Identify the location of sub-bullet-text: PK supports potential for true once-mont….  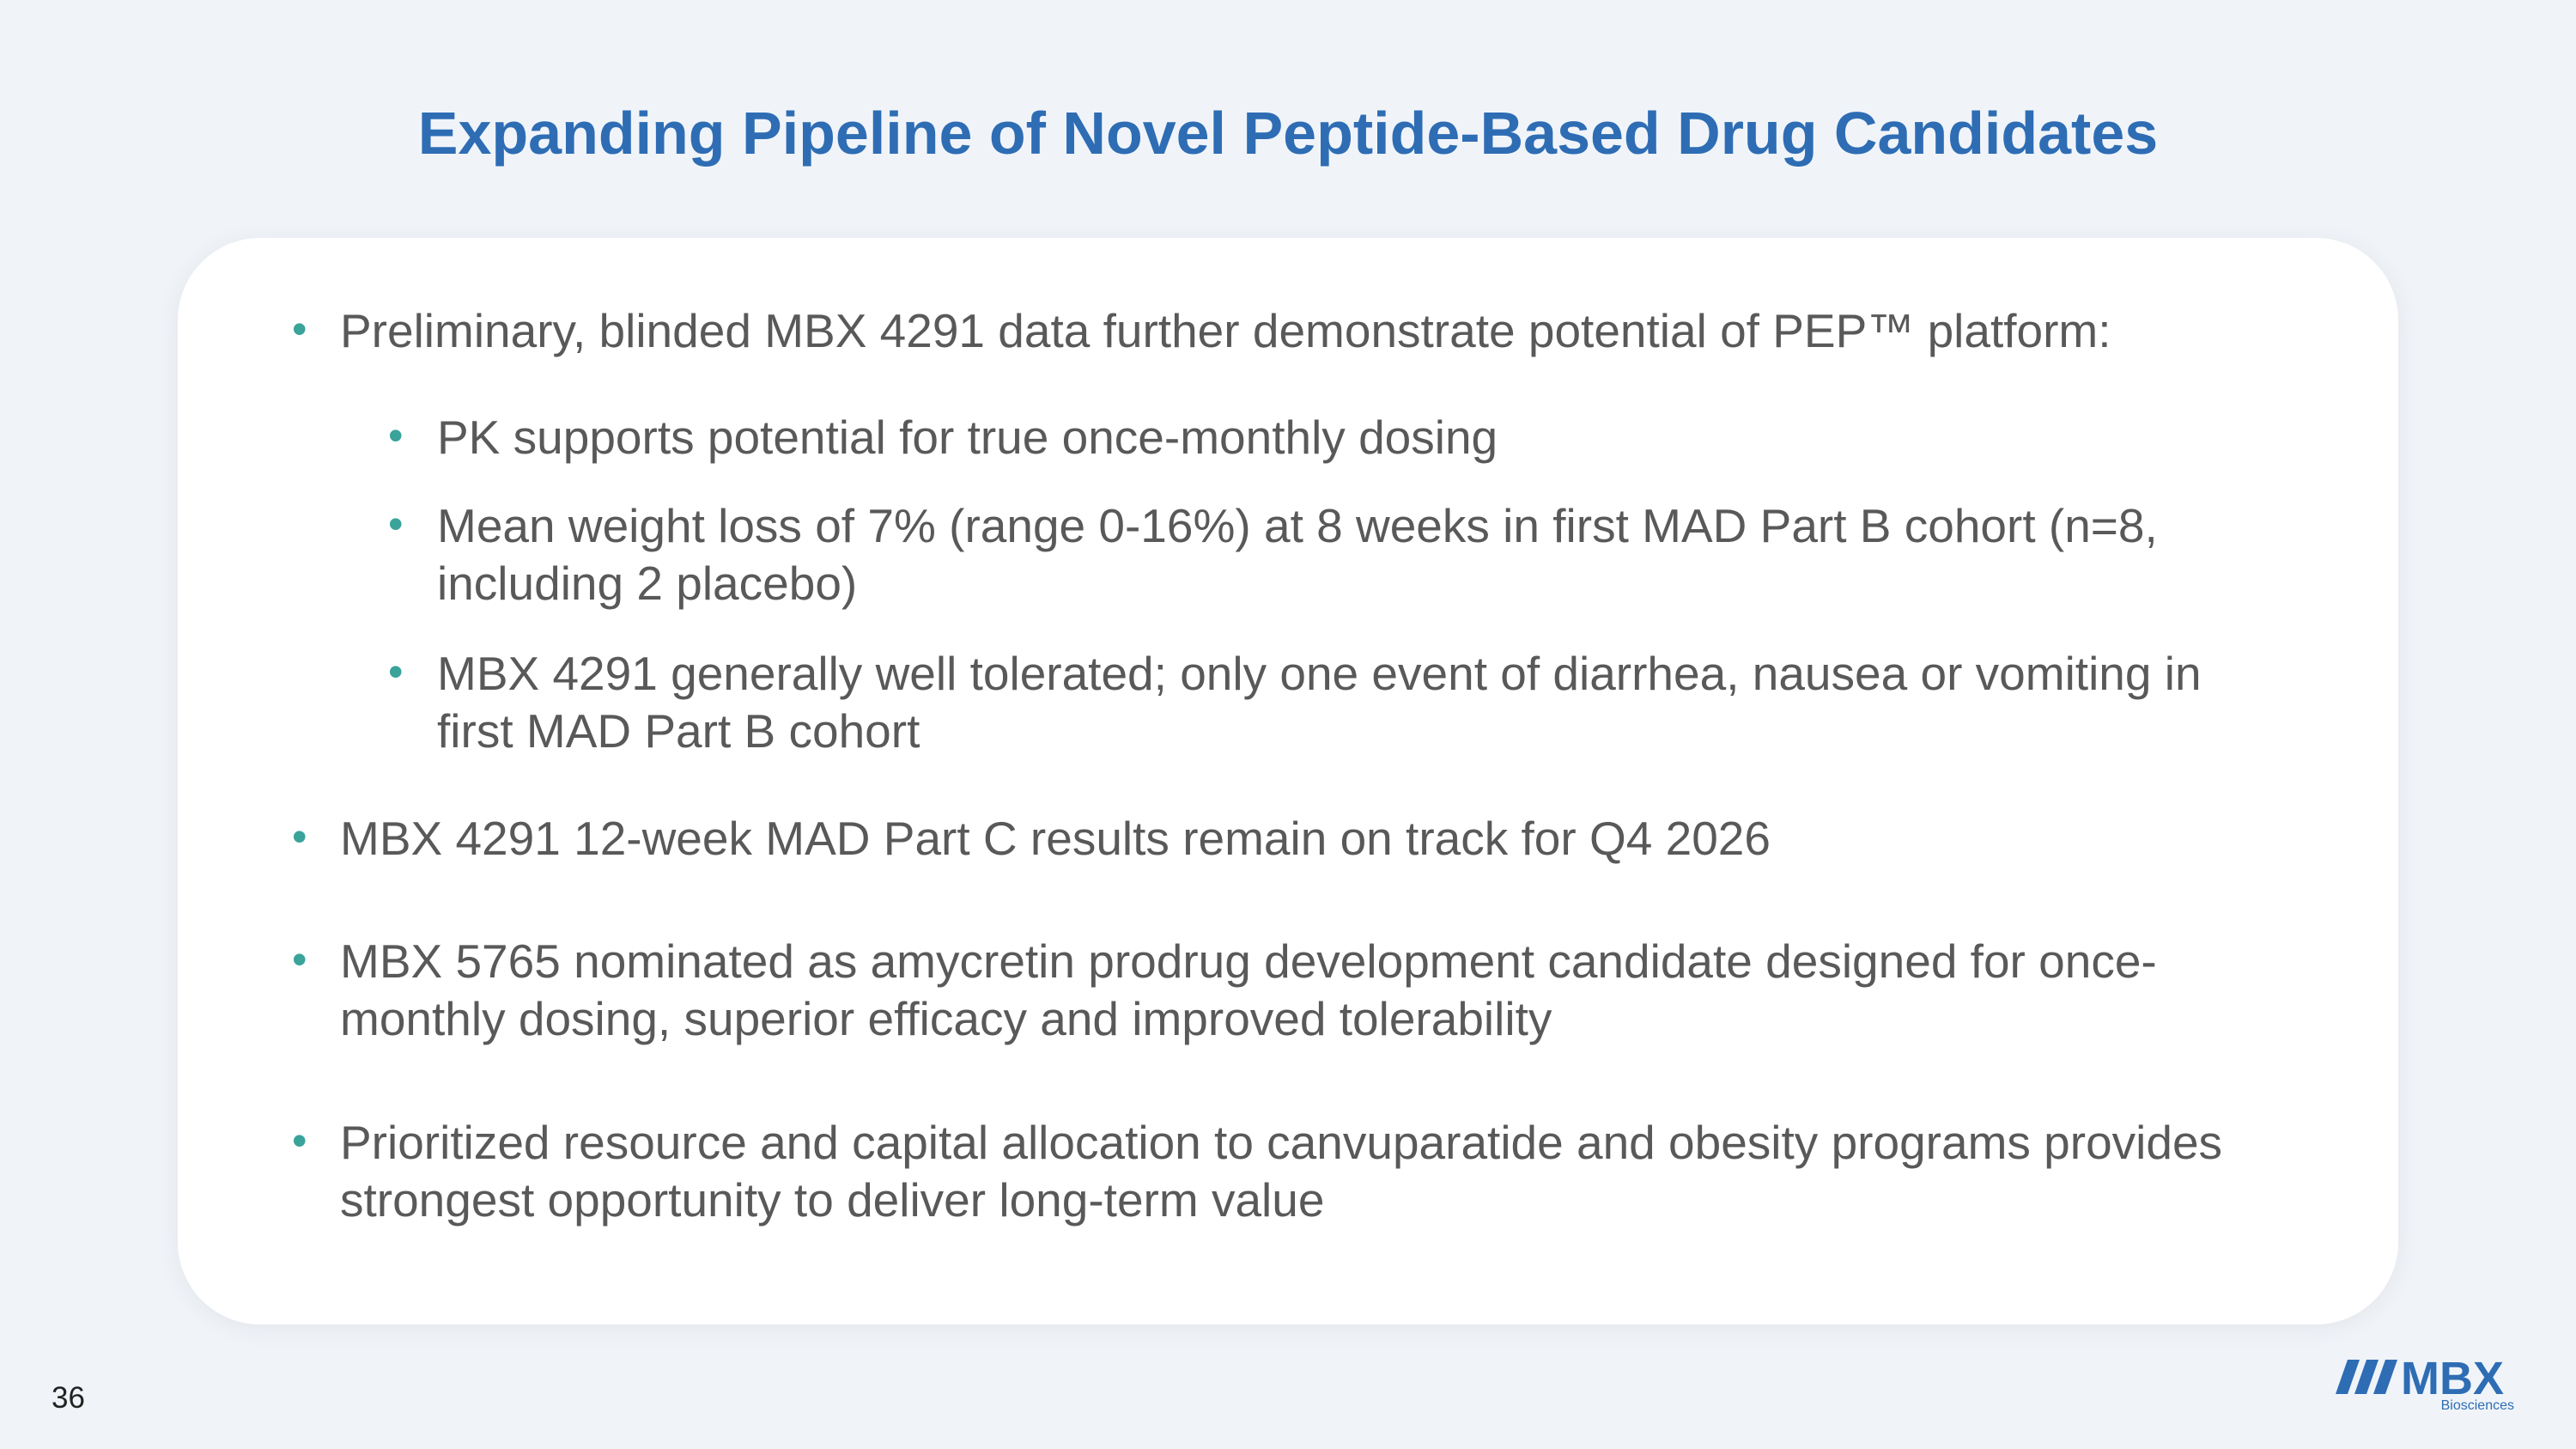
(968, 437).